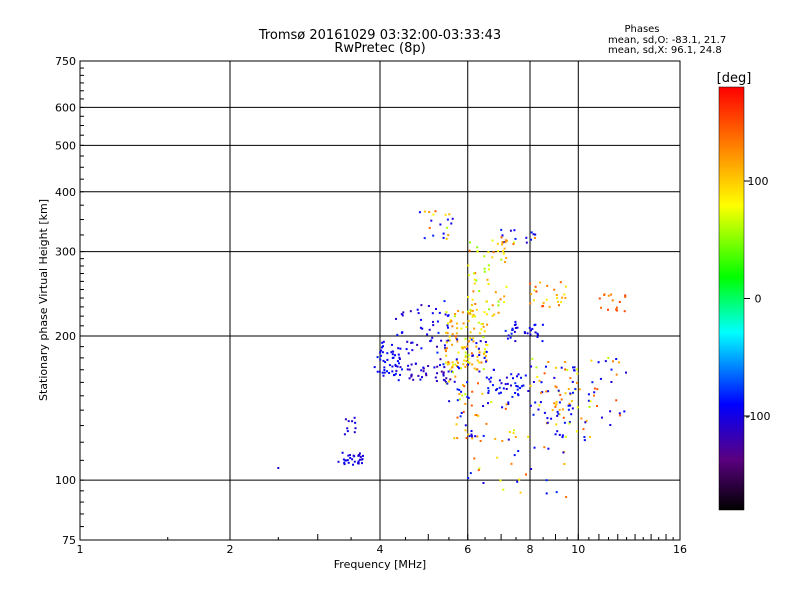 This screenshot has height=600, width=800. Describe the element at coordinates (665, 50) in the screenshot. I see `phase-stats-x: mean, sd,X: 96.1, 24.8` at that location.